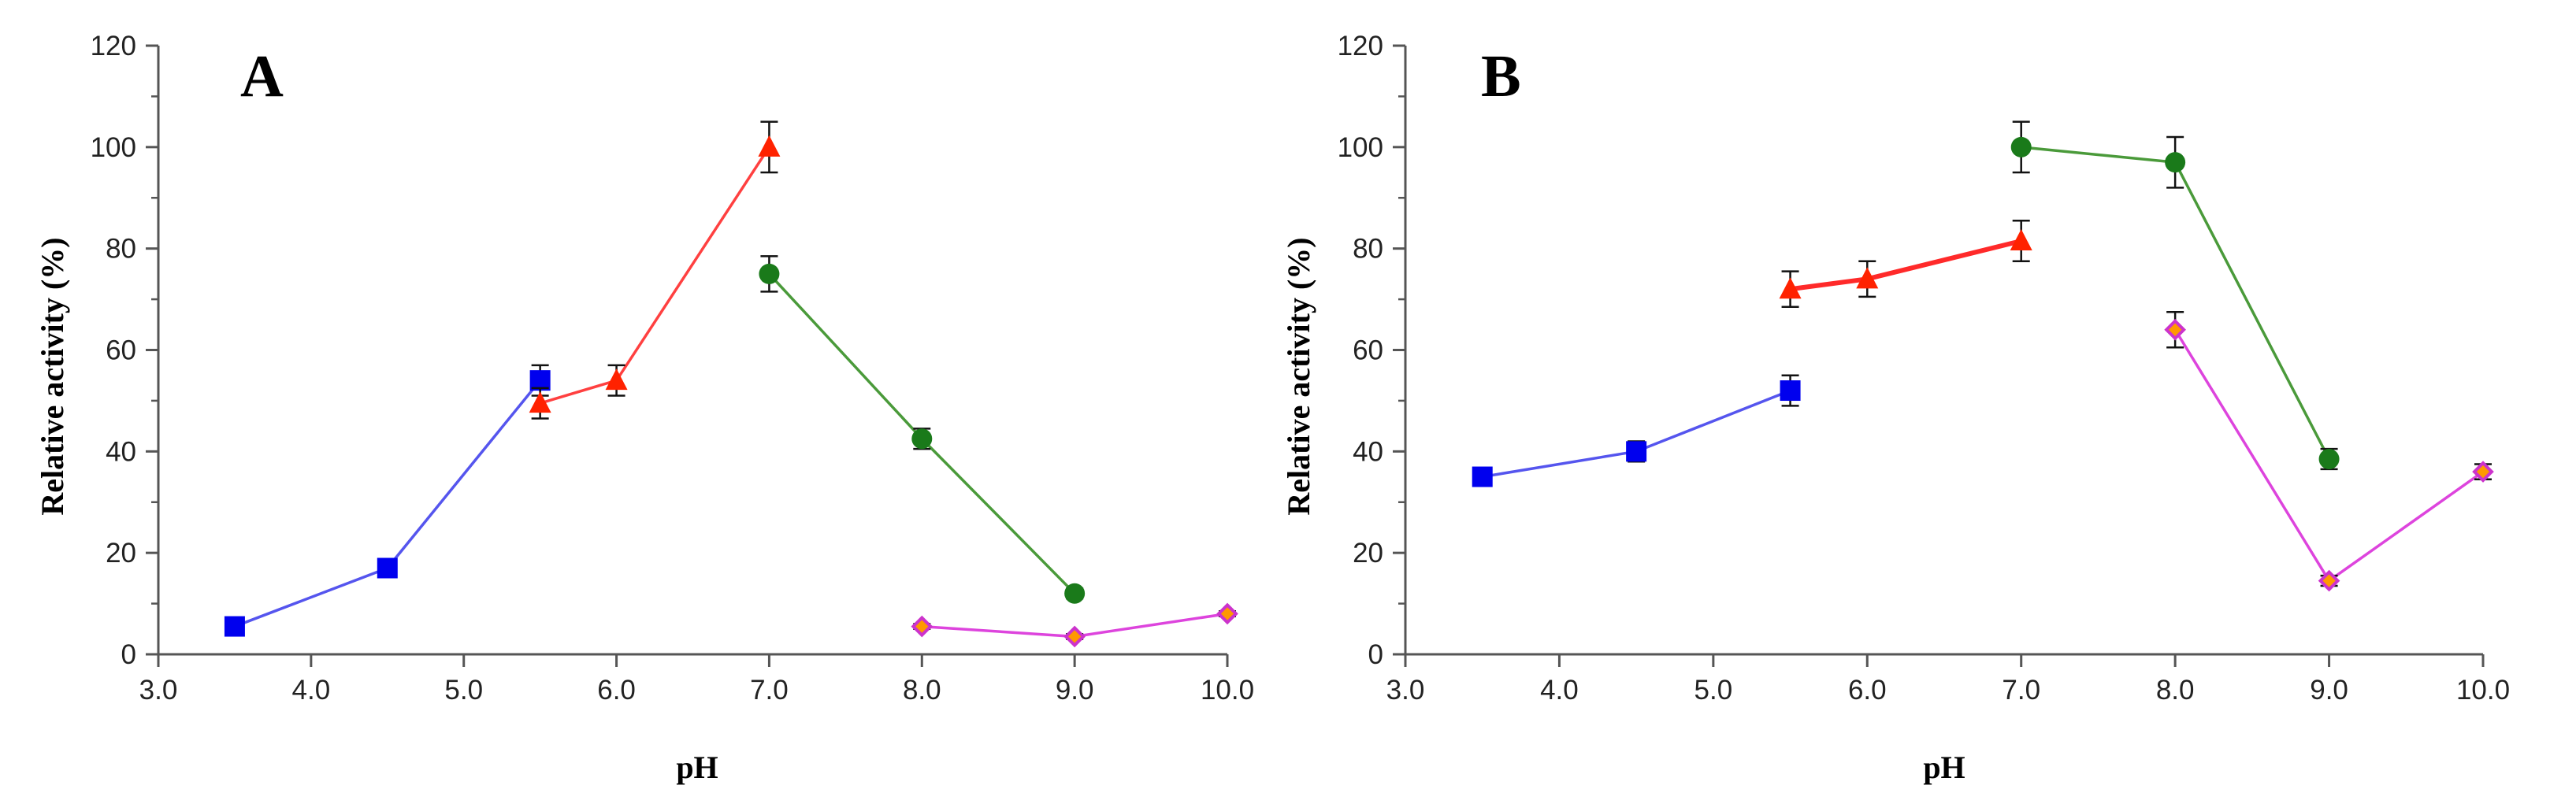  What do you see at coordinates (1360, 46) in the screenshot?
I see `panel-b-y-tick-label: 120` at bounding box center [1360, 46].